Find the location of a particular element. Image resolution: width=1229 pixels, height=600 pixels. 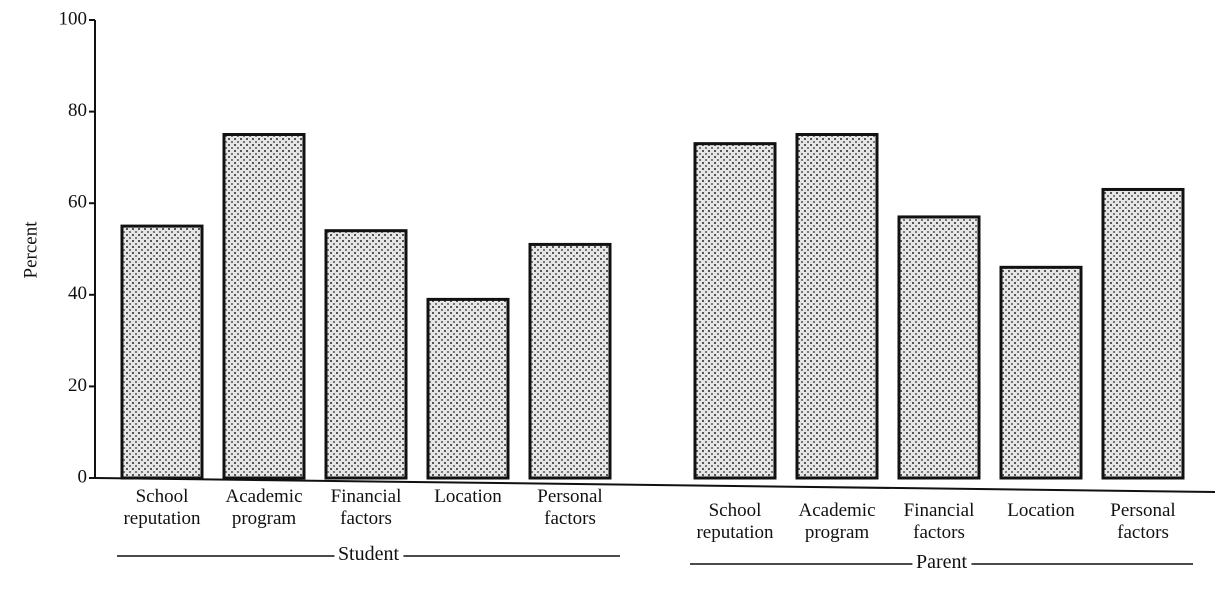

group-label: Parent is located at coordinates (941, 562).